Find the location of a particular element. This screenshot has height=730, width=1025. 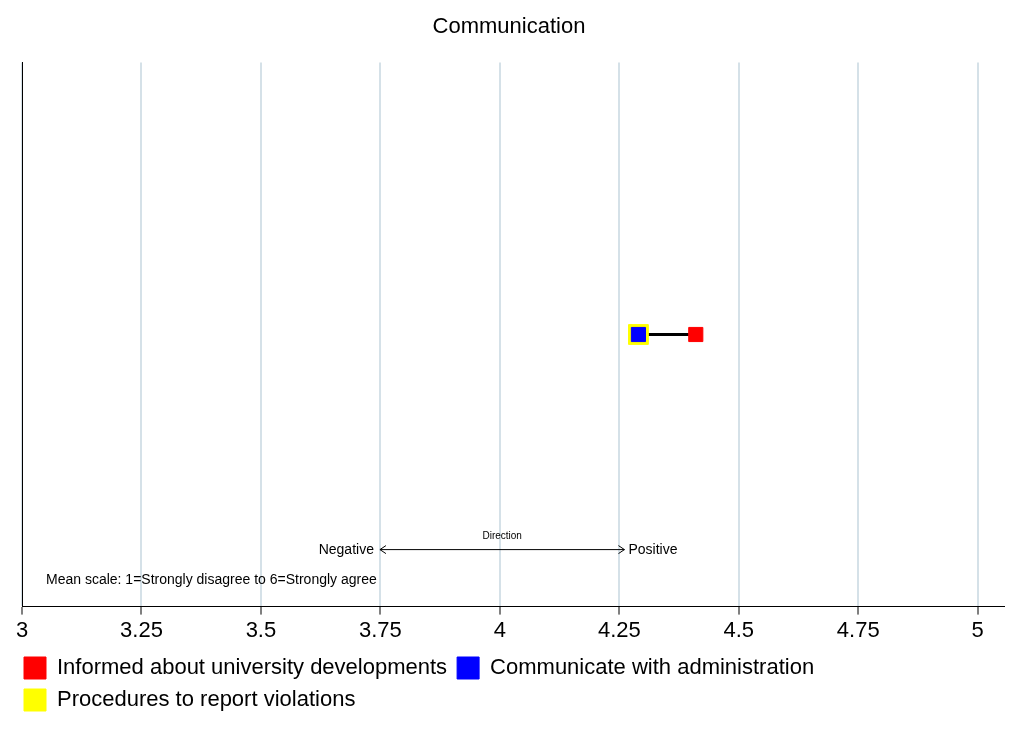

legend-label: Procedures to report violations is located at coordinates (206, 699).